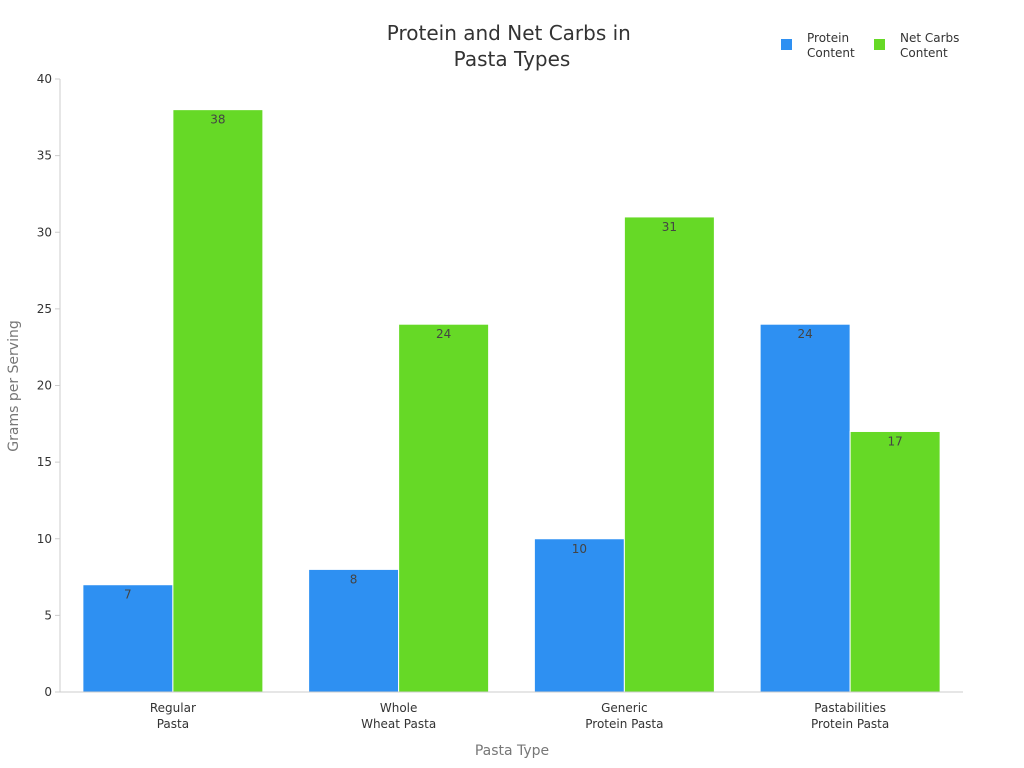 The image size is (1024, 768). Describe the element at coordinates (44, 462) in the screenshot. I see `y-tick-label: 15` at that location.